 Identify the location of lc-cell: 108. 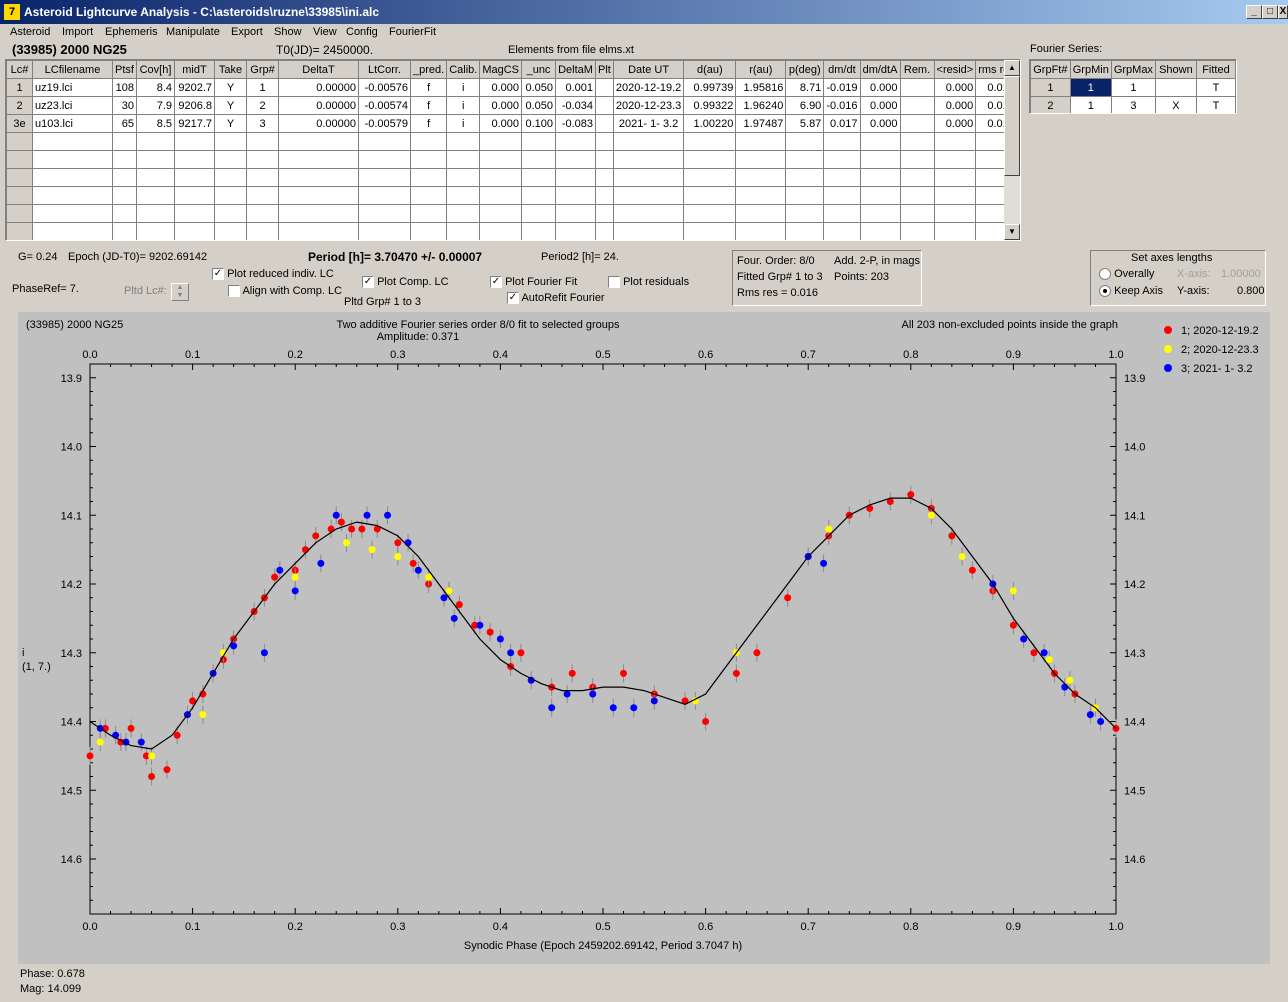
(124, 87).